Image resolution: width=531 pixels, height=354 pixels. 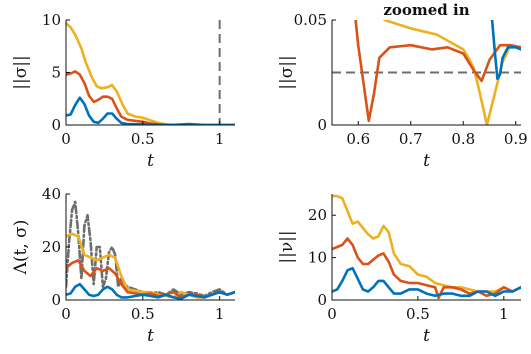 I want to click on x-tick-label: 0.8, so click(x=463, y=139).